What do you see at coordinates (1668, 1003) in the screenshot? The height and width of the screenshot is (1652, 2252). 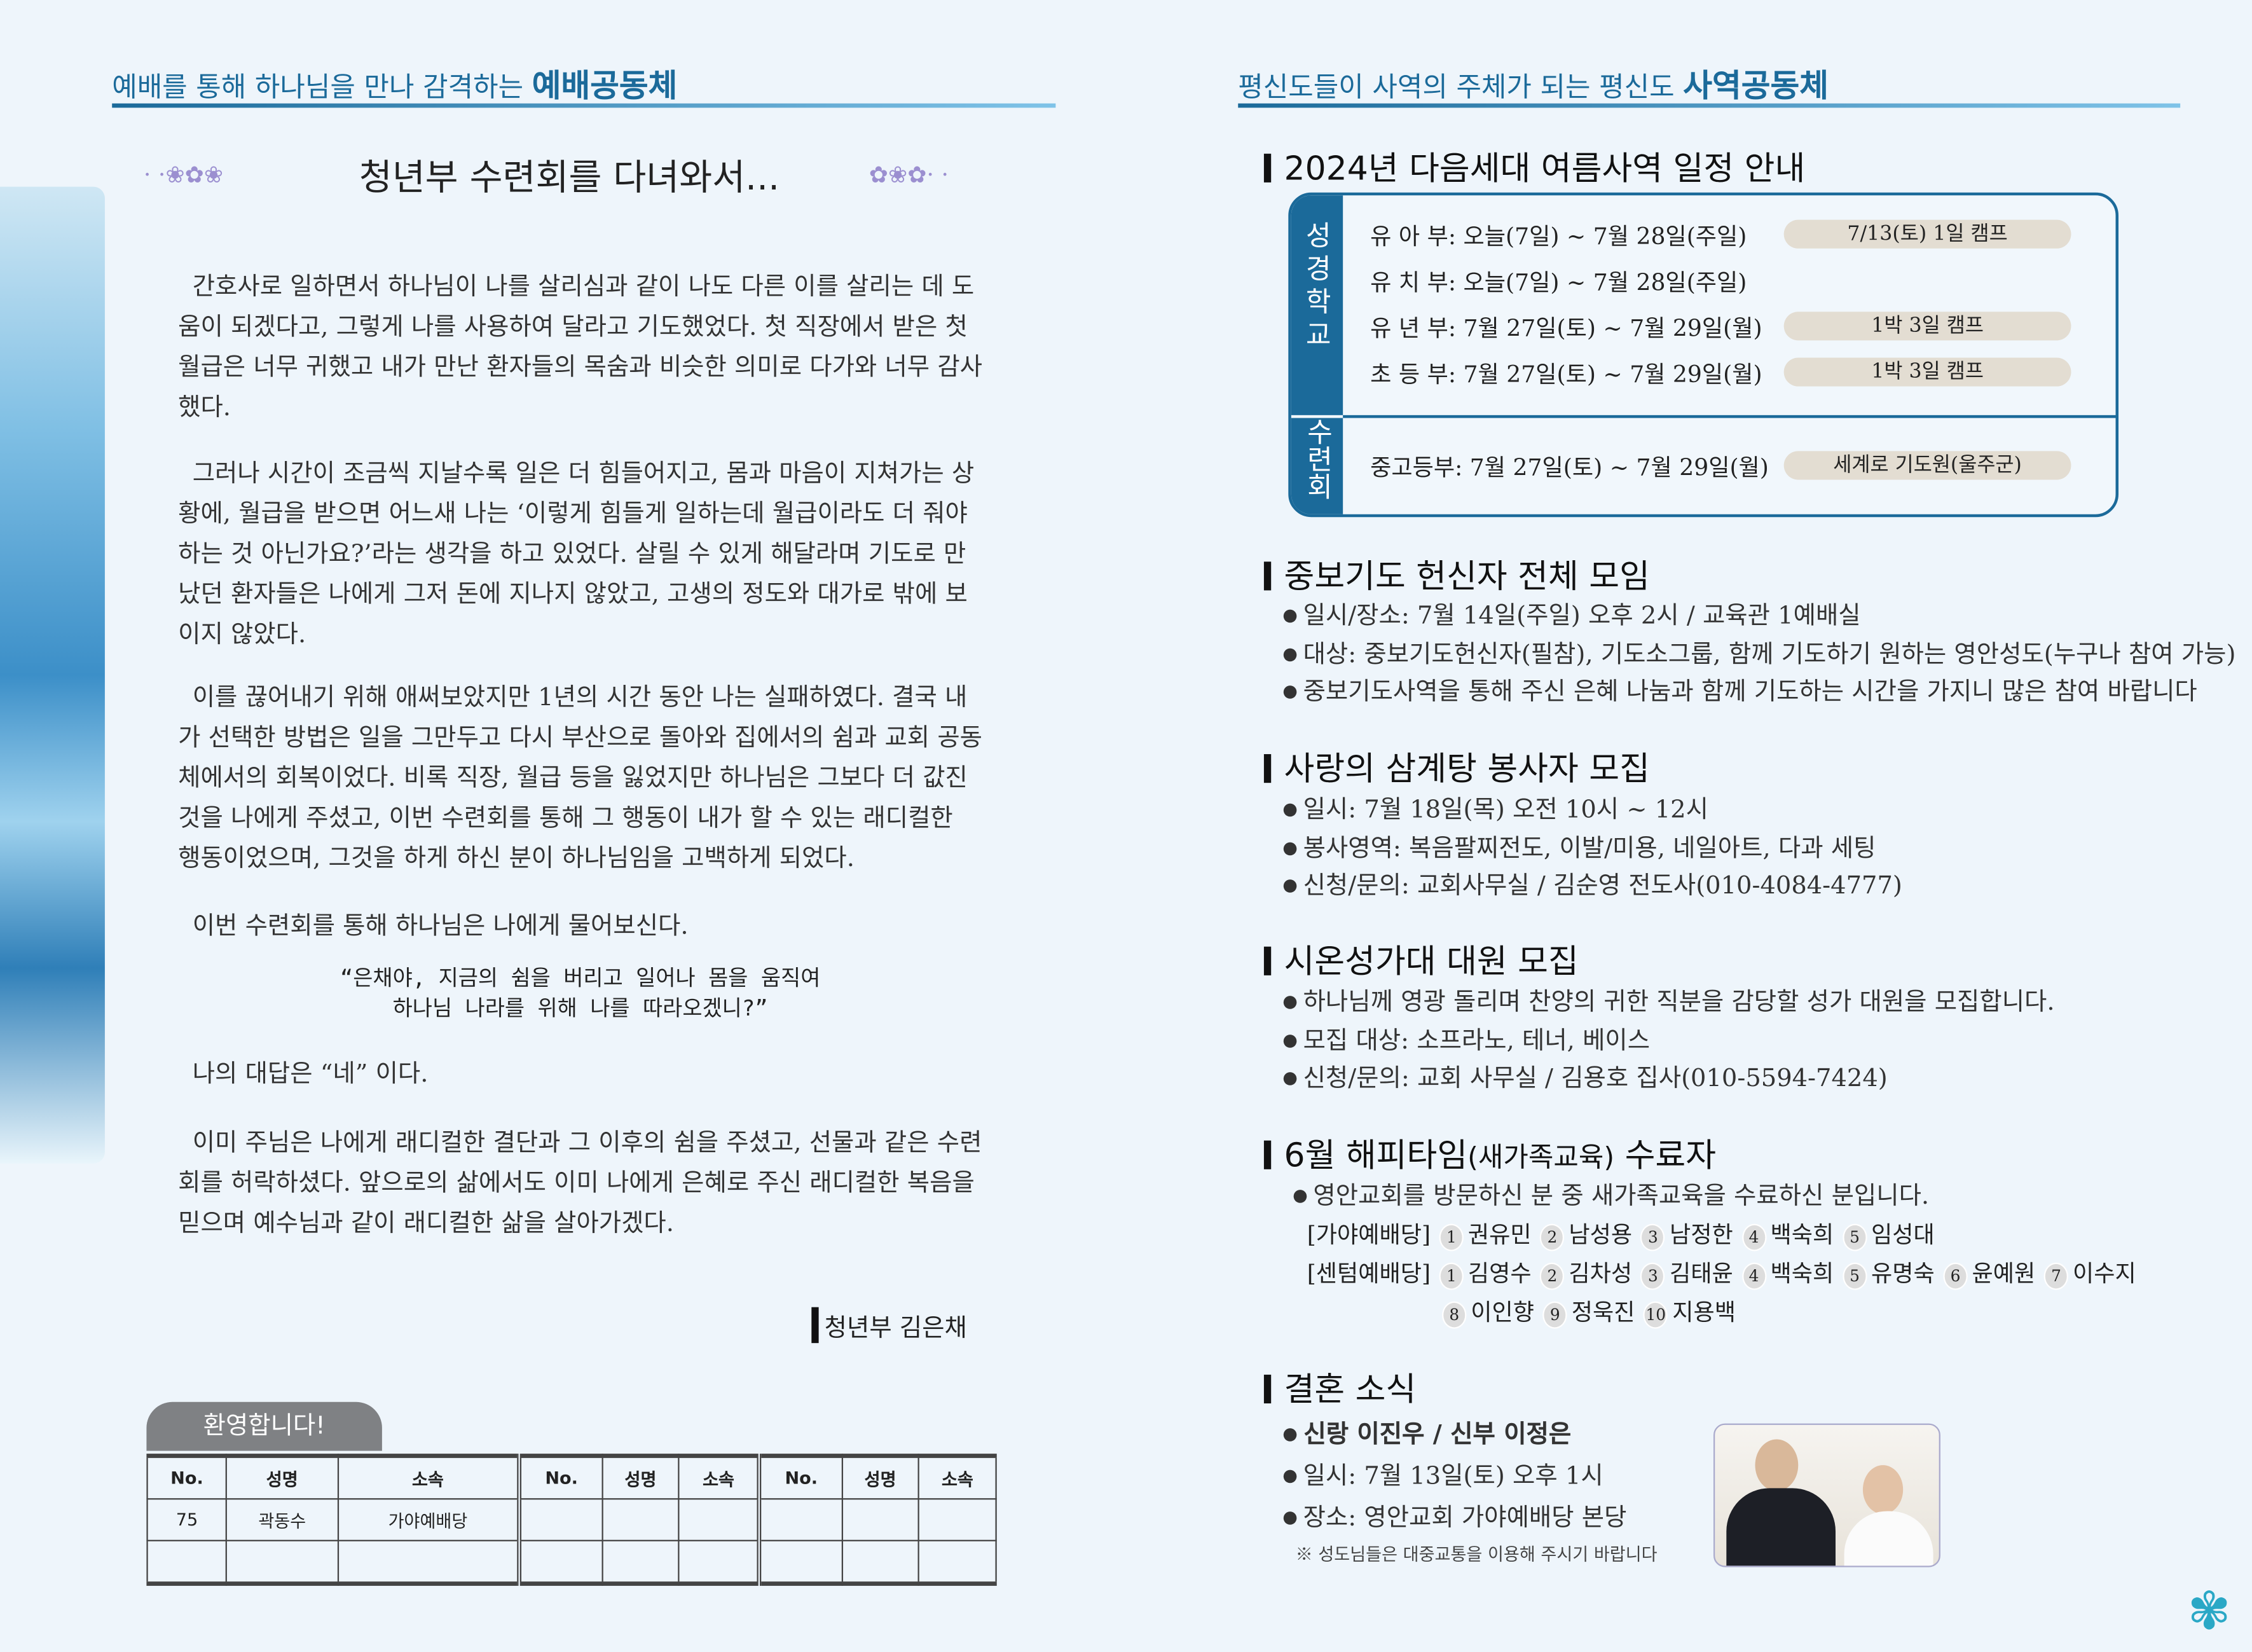 I see `list-item: 하나님께 영광 돌리며 찬양의 귀한 직분을 감당할 성가 대원을 모집합니다.` at bounding box center [1668, 1003].